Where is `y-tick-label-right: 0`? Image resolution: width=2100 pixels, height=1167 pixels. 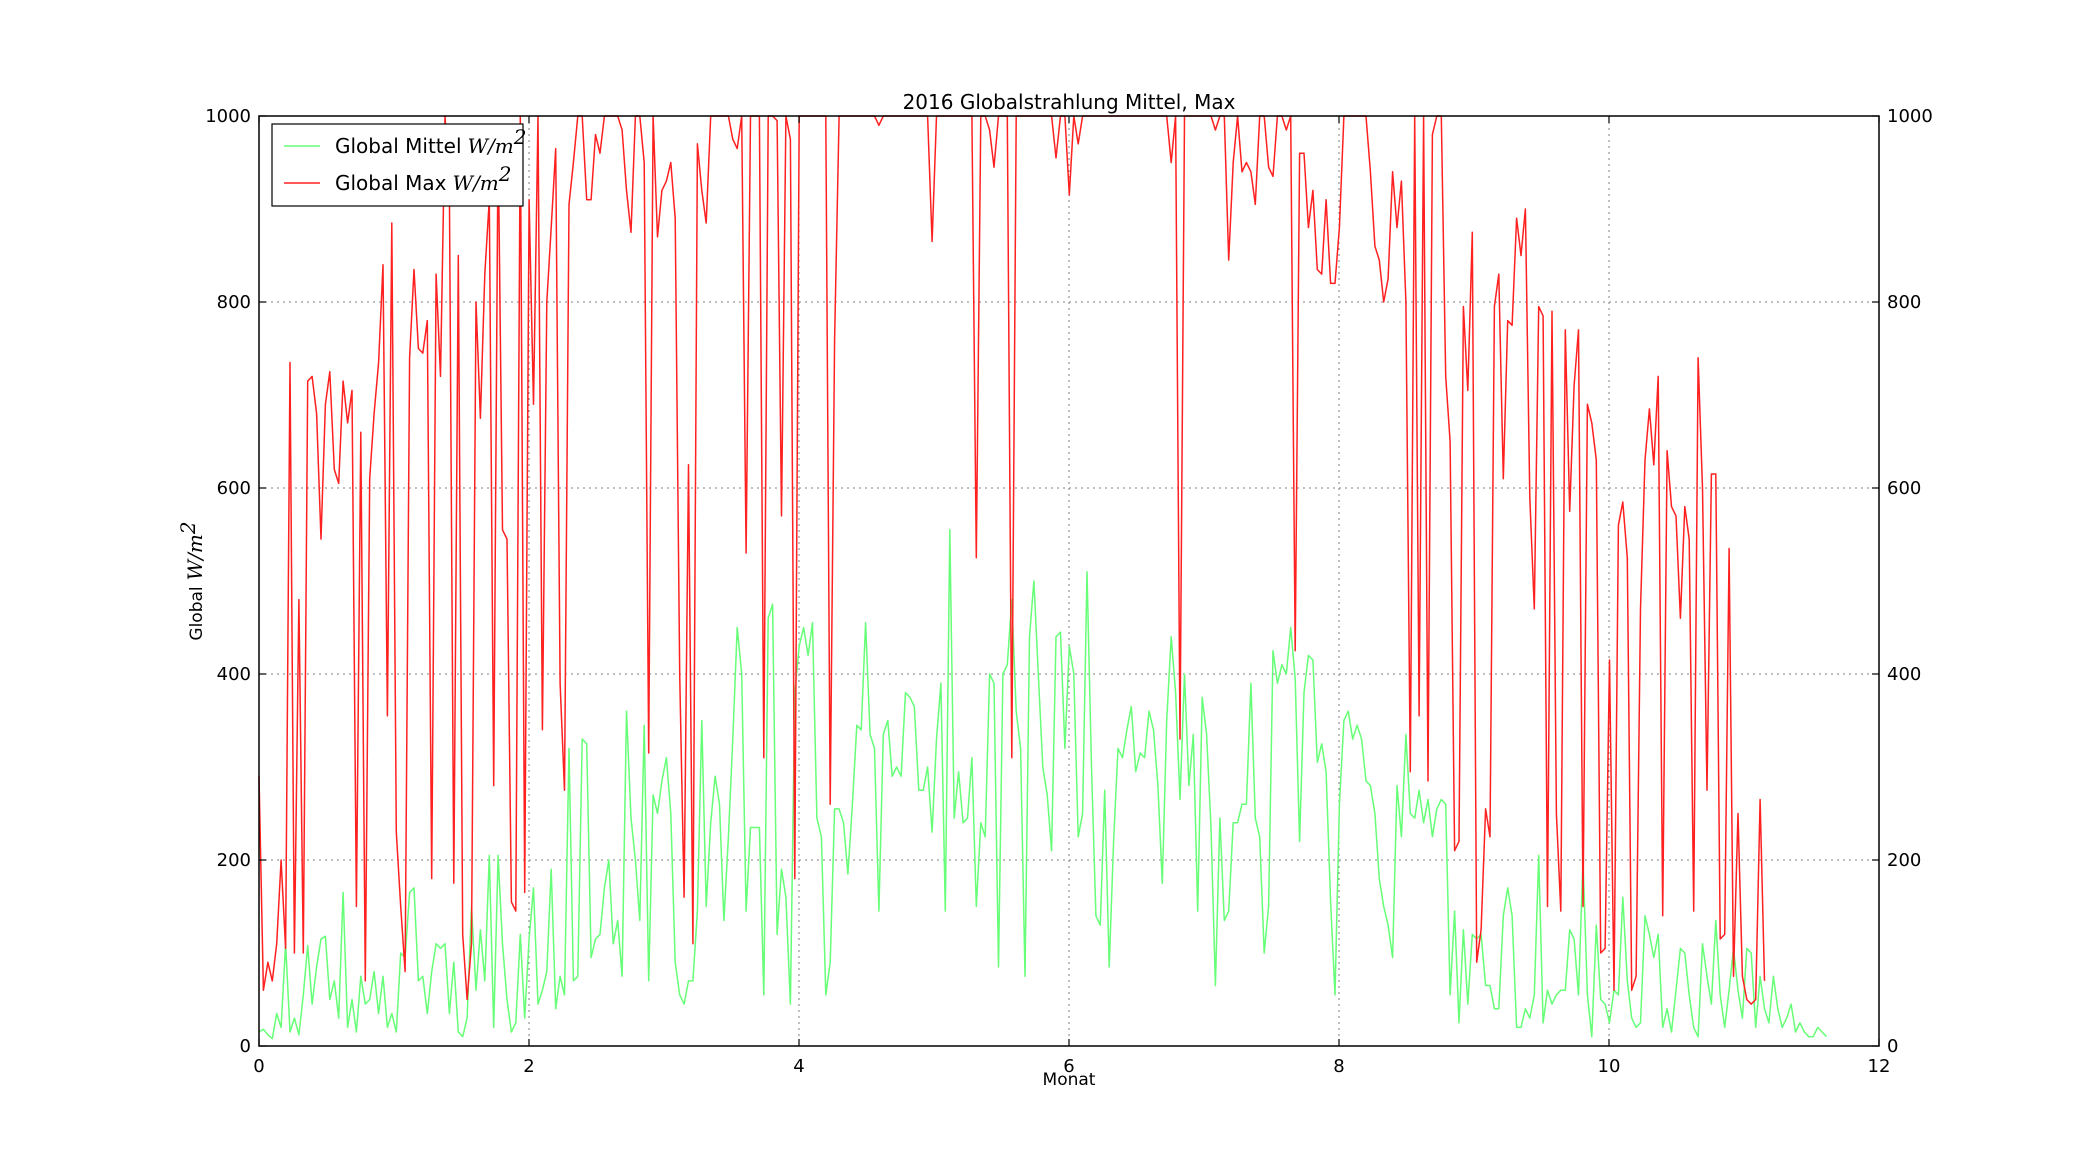
y-tick-label-right: 0 is located at coordinates (1892, 1046).